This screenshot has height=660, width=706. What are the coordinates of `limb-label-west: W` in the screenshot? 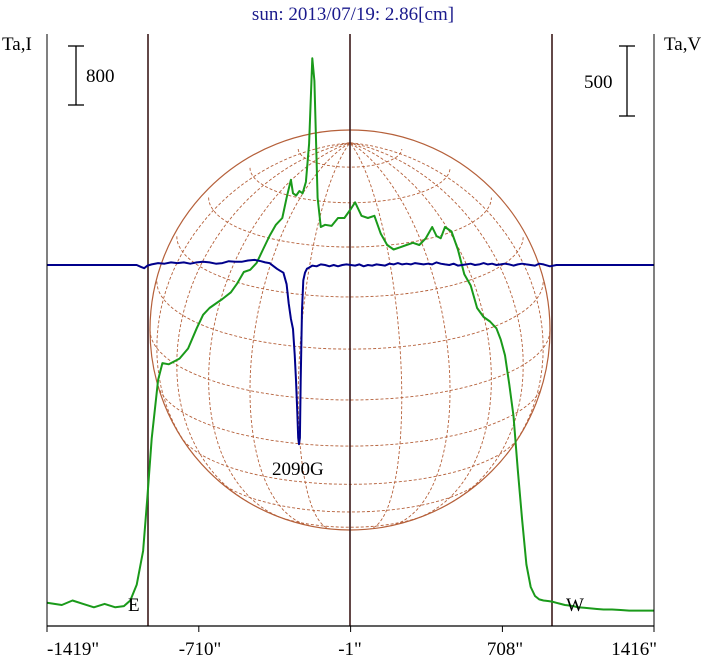 It's located at (575, 605).